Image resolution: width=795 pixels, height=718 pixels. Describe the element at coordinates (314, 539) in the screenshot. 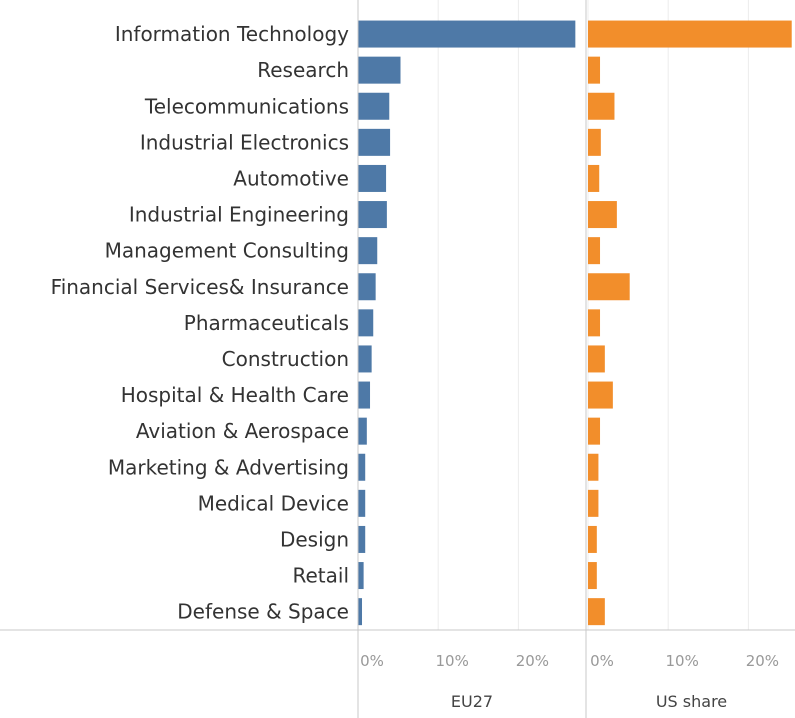

I see `category-label: Design` at that location.